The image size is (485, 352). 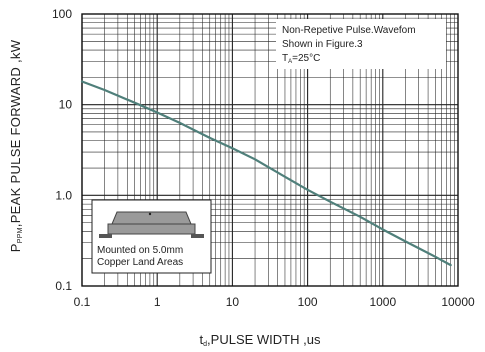 I want to click on inset-line-1: Mounted on 5.0mm, so click(x=140, y=250).